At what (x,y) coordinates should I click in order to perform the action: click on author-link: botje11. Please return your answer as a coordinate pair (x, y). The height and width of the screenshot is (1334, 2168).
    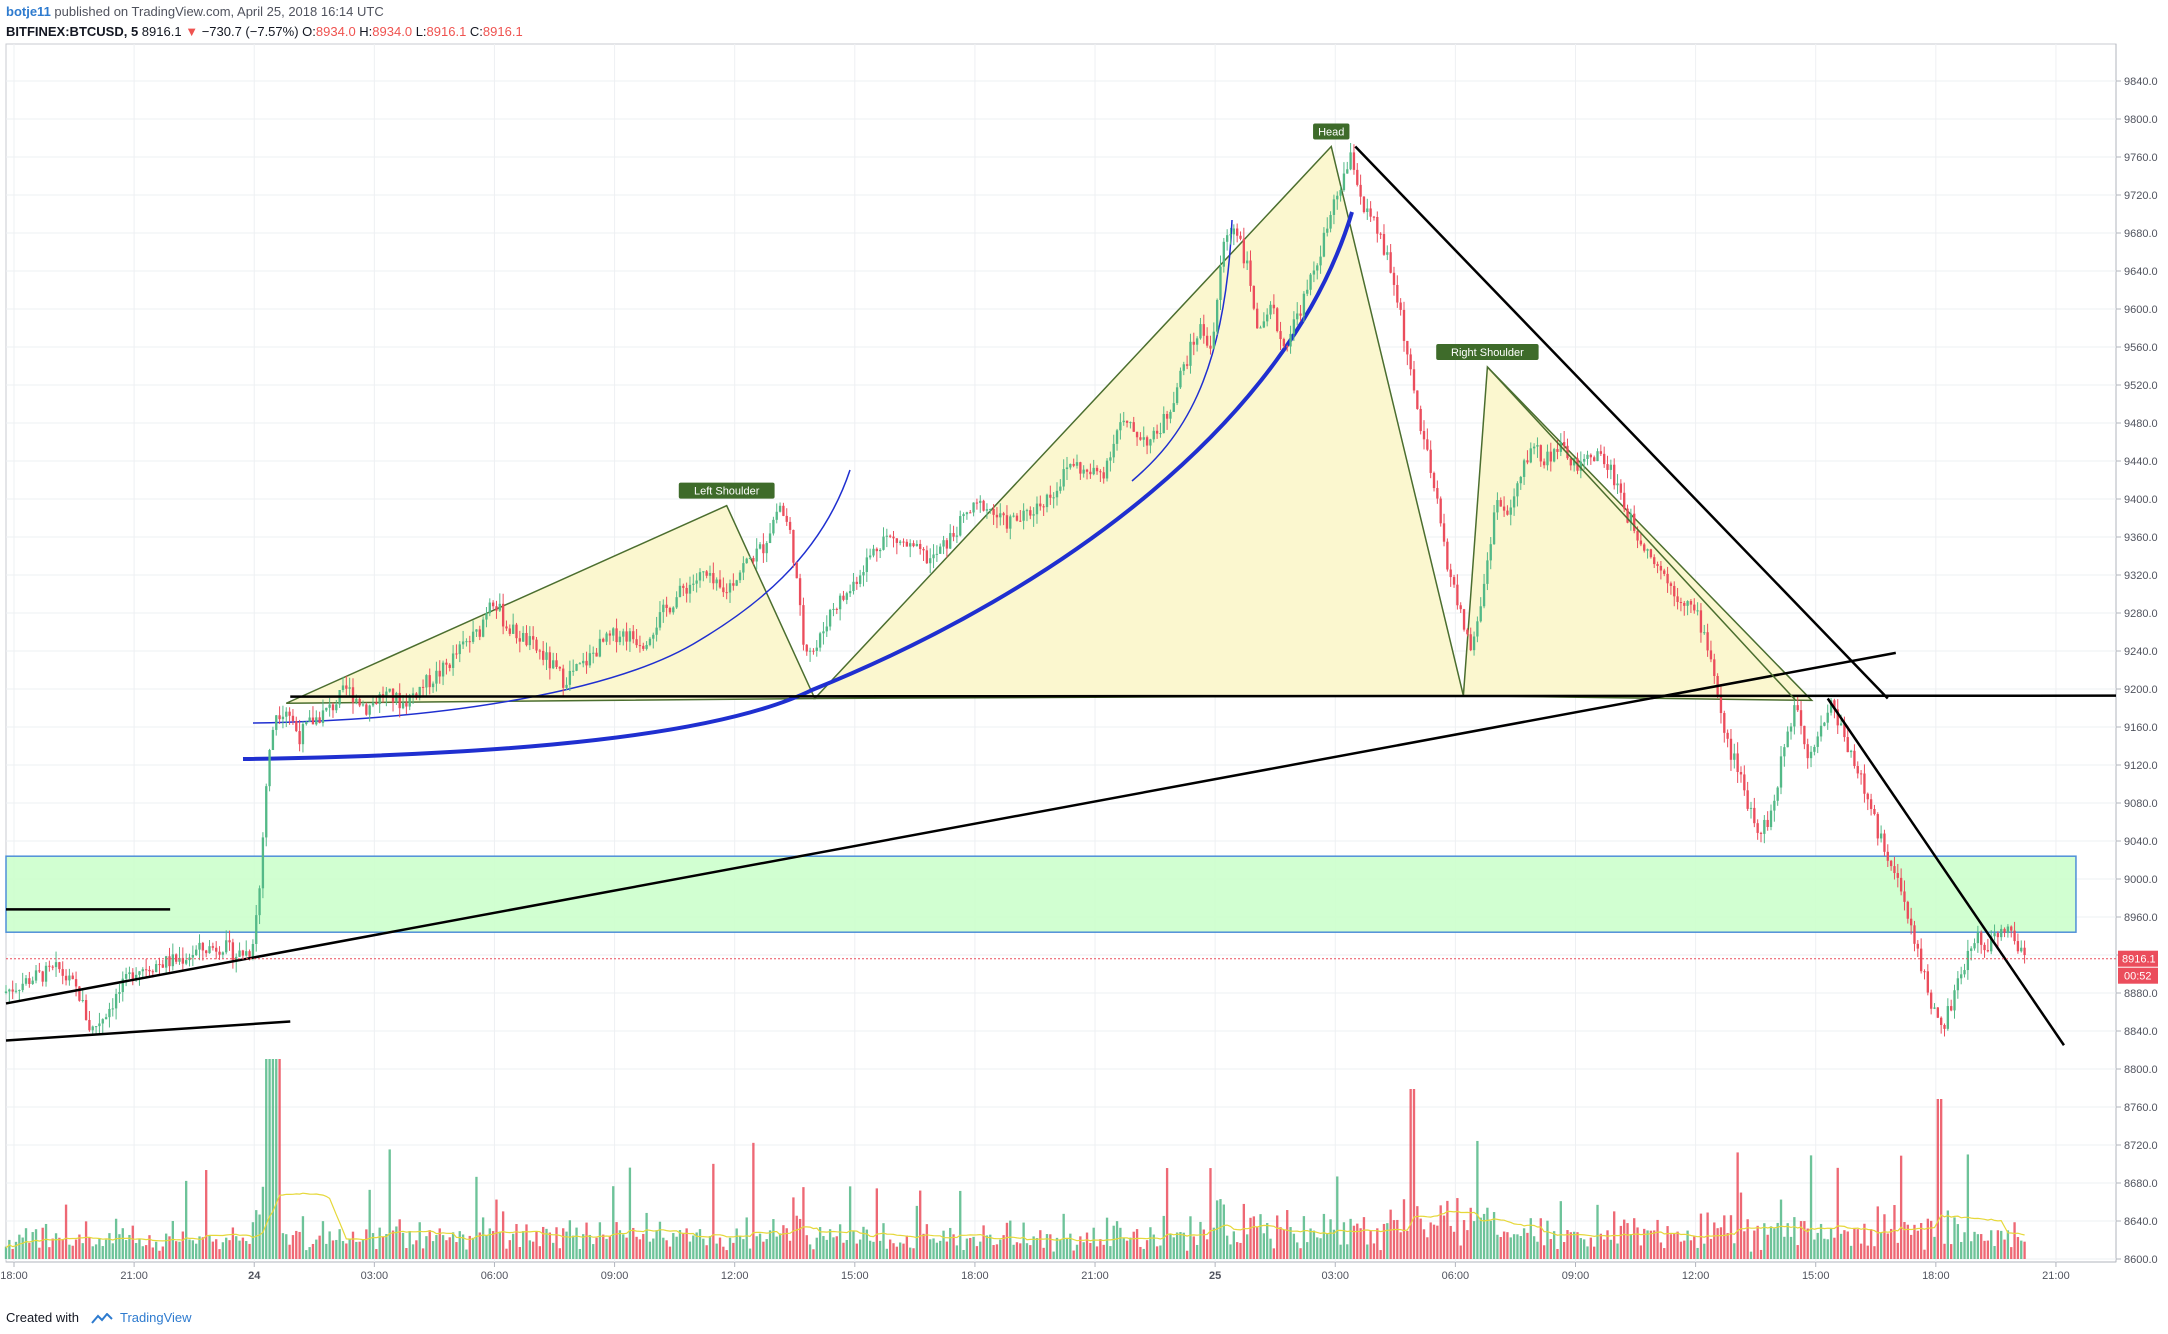
    Looking at the image, I should click on (28, 11).